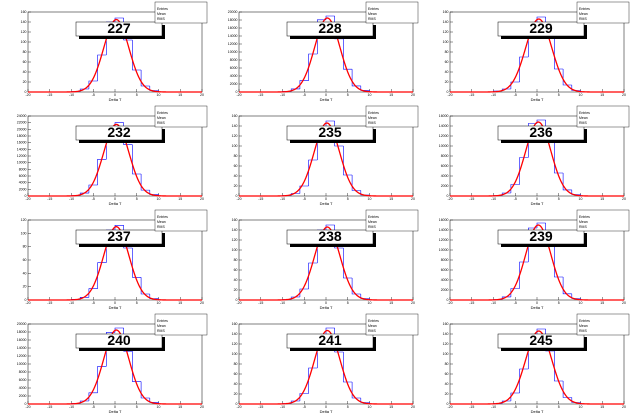  I want to click on title-box, so click(330, 133).